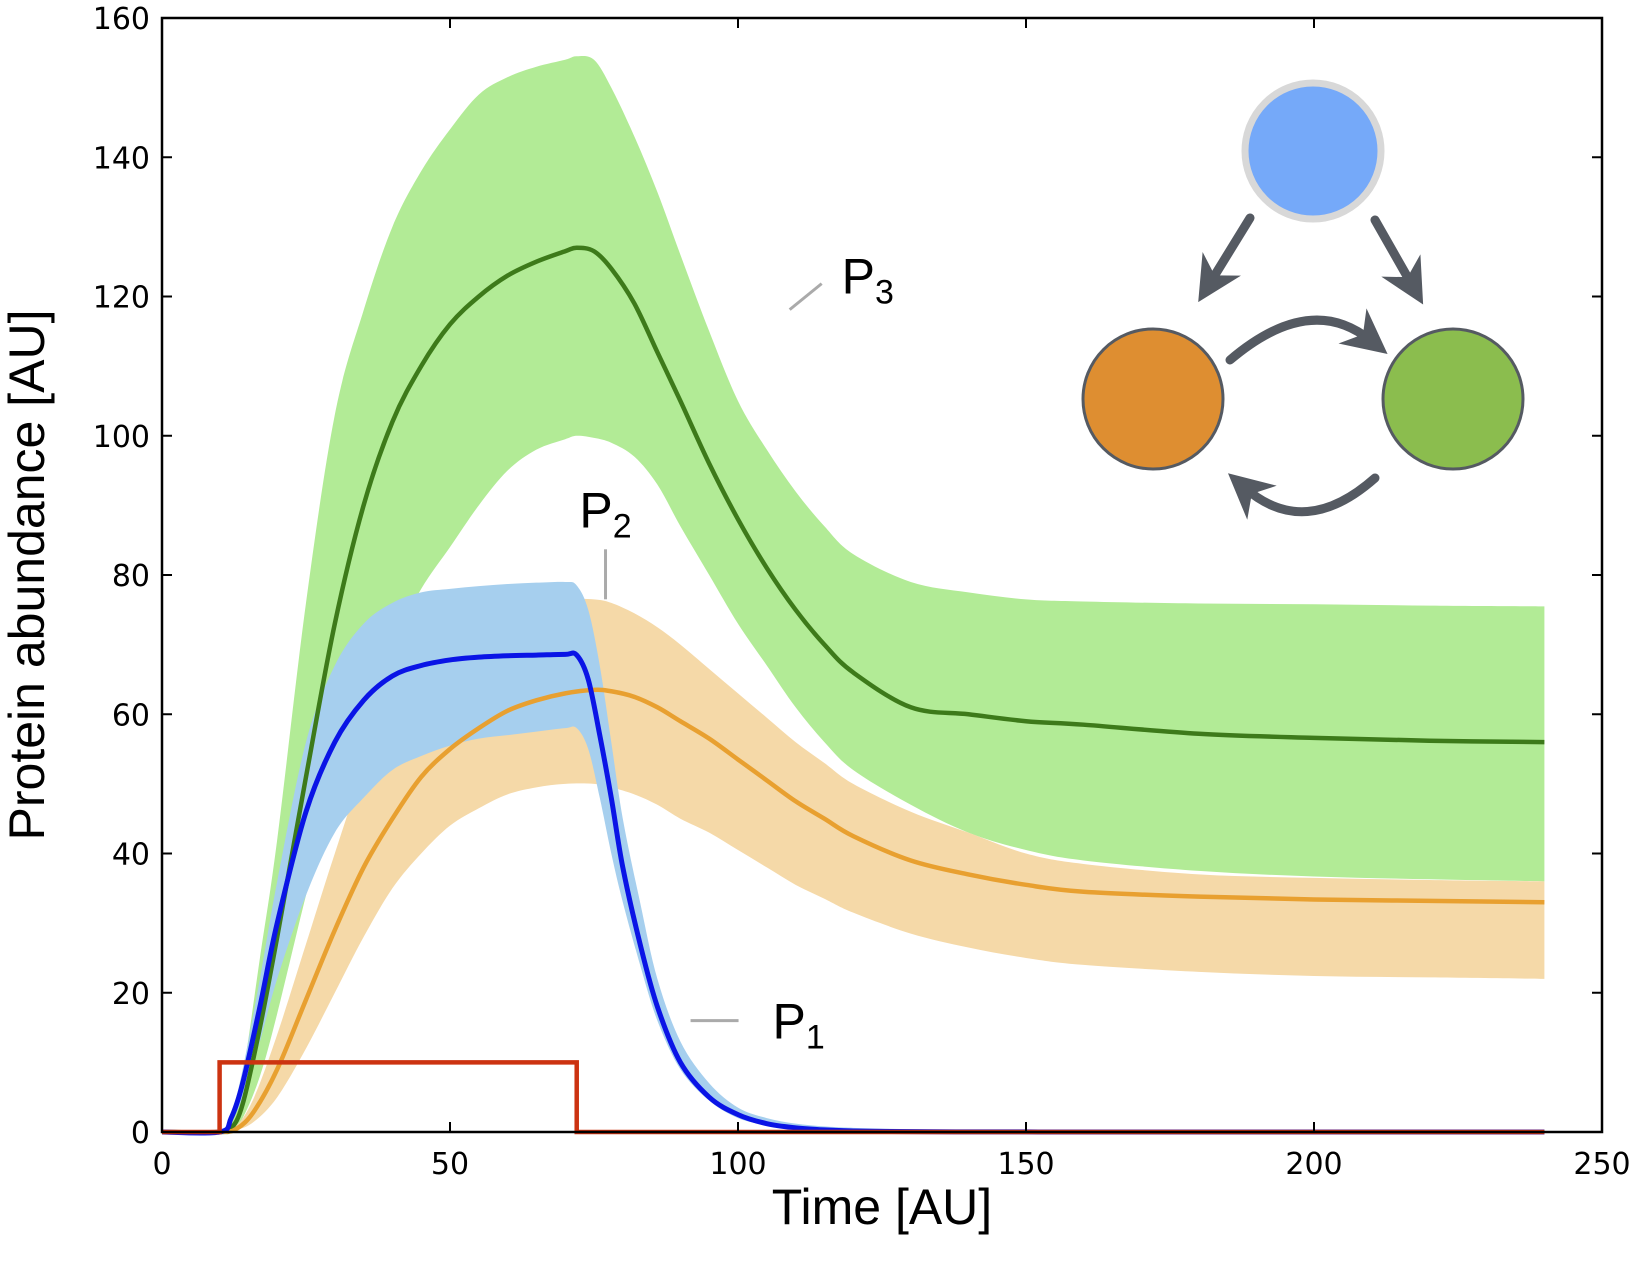  What do you see at coordinates (161, 1164) in the screenshot?
I see `x-tick-label: 0` at bounding box center [161, 1164].